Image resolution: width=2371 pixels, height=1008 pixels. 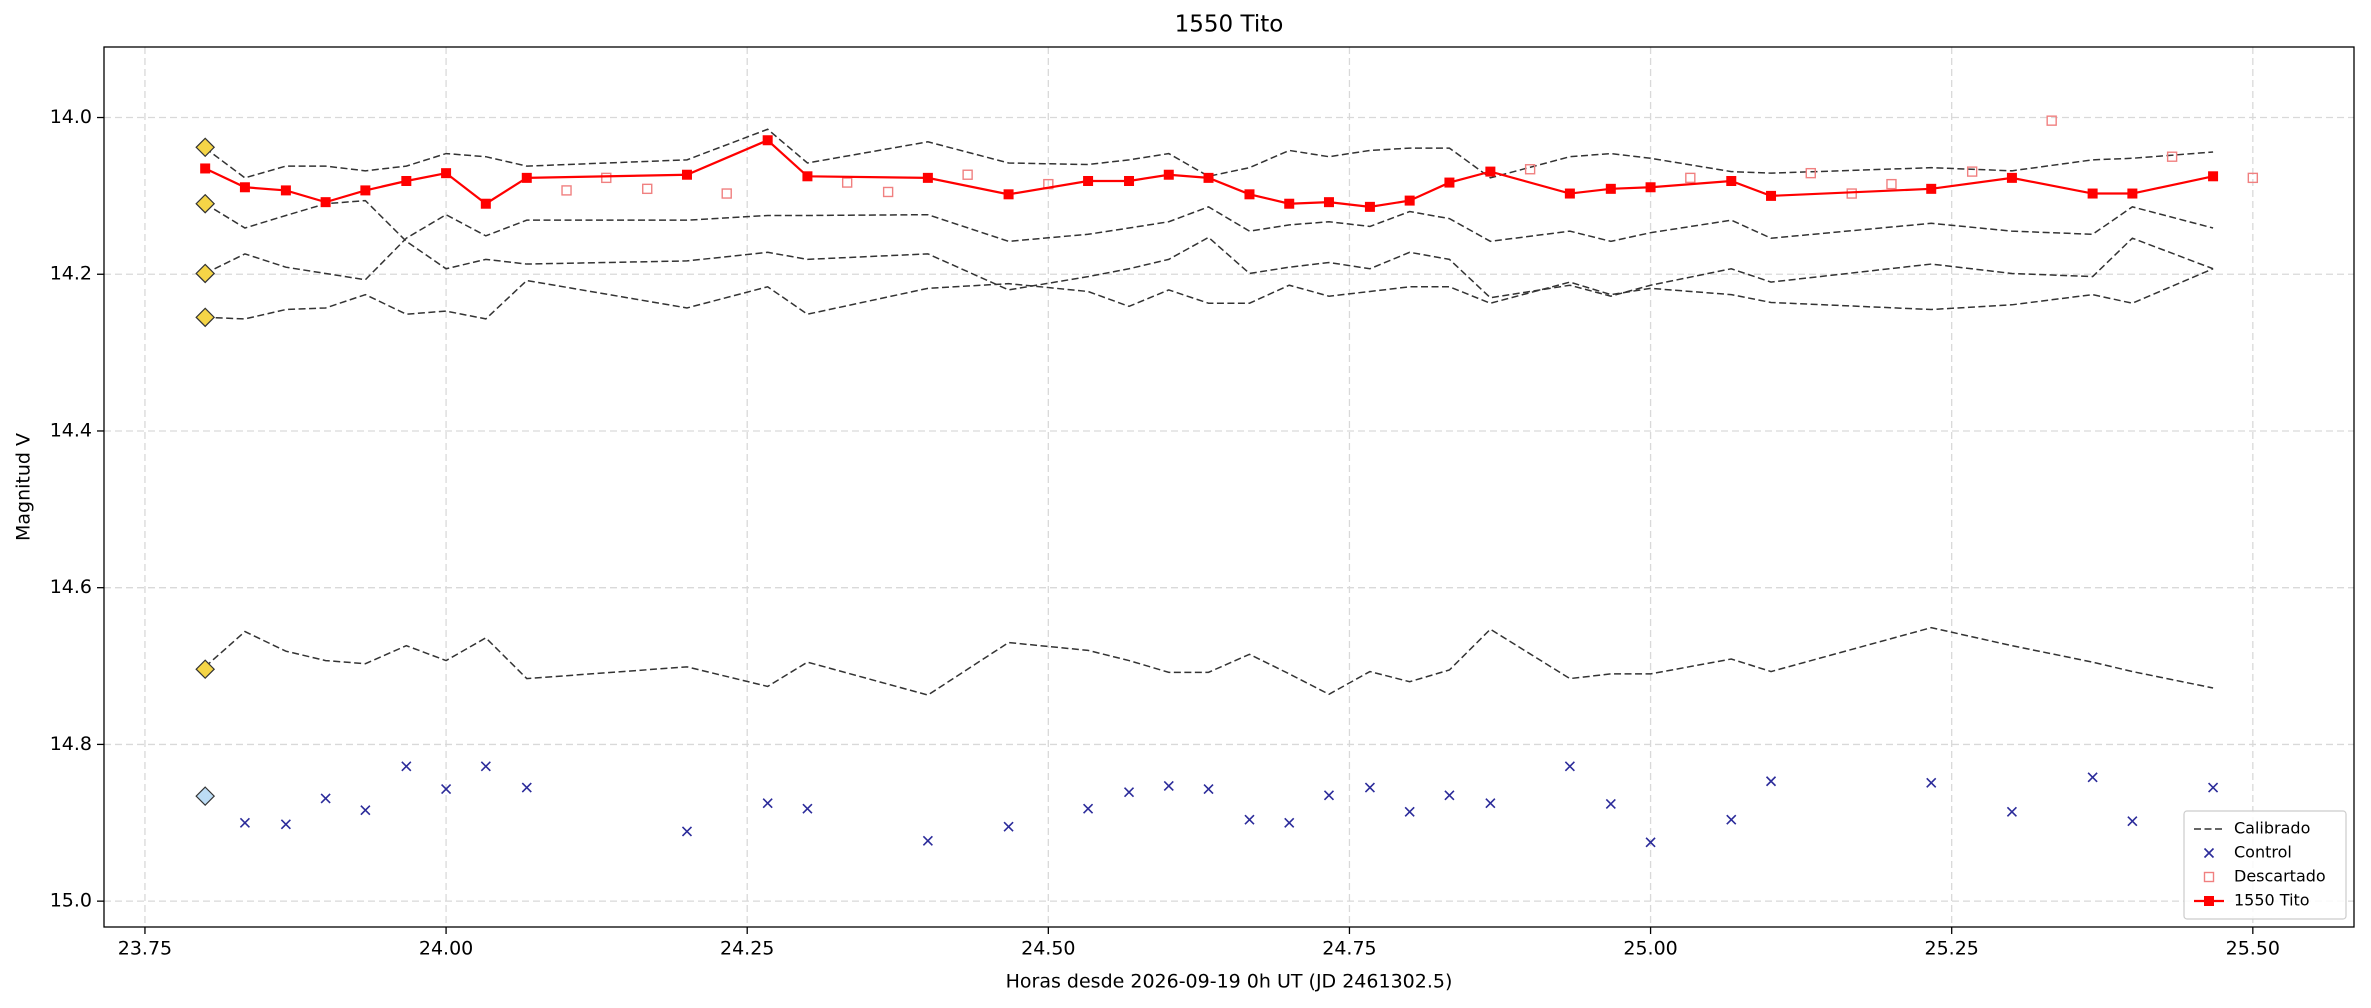 I want to click on chart-title: 1550 Tito, so click(x=1229, y=25).